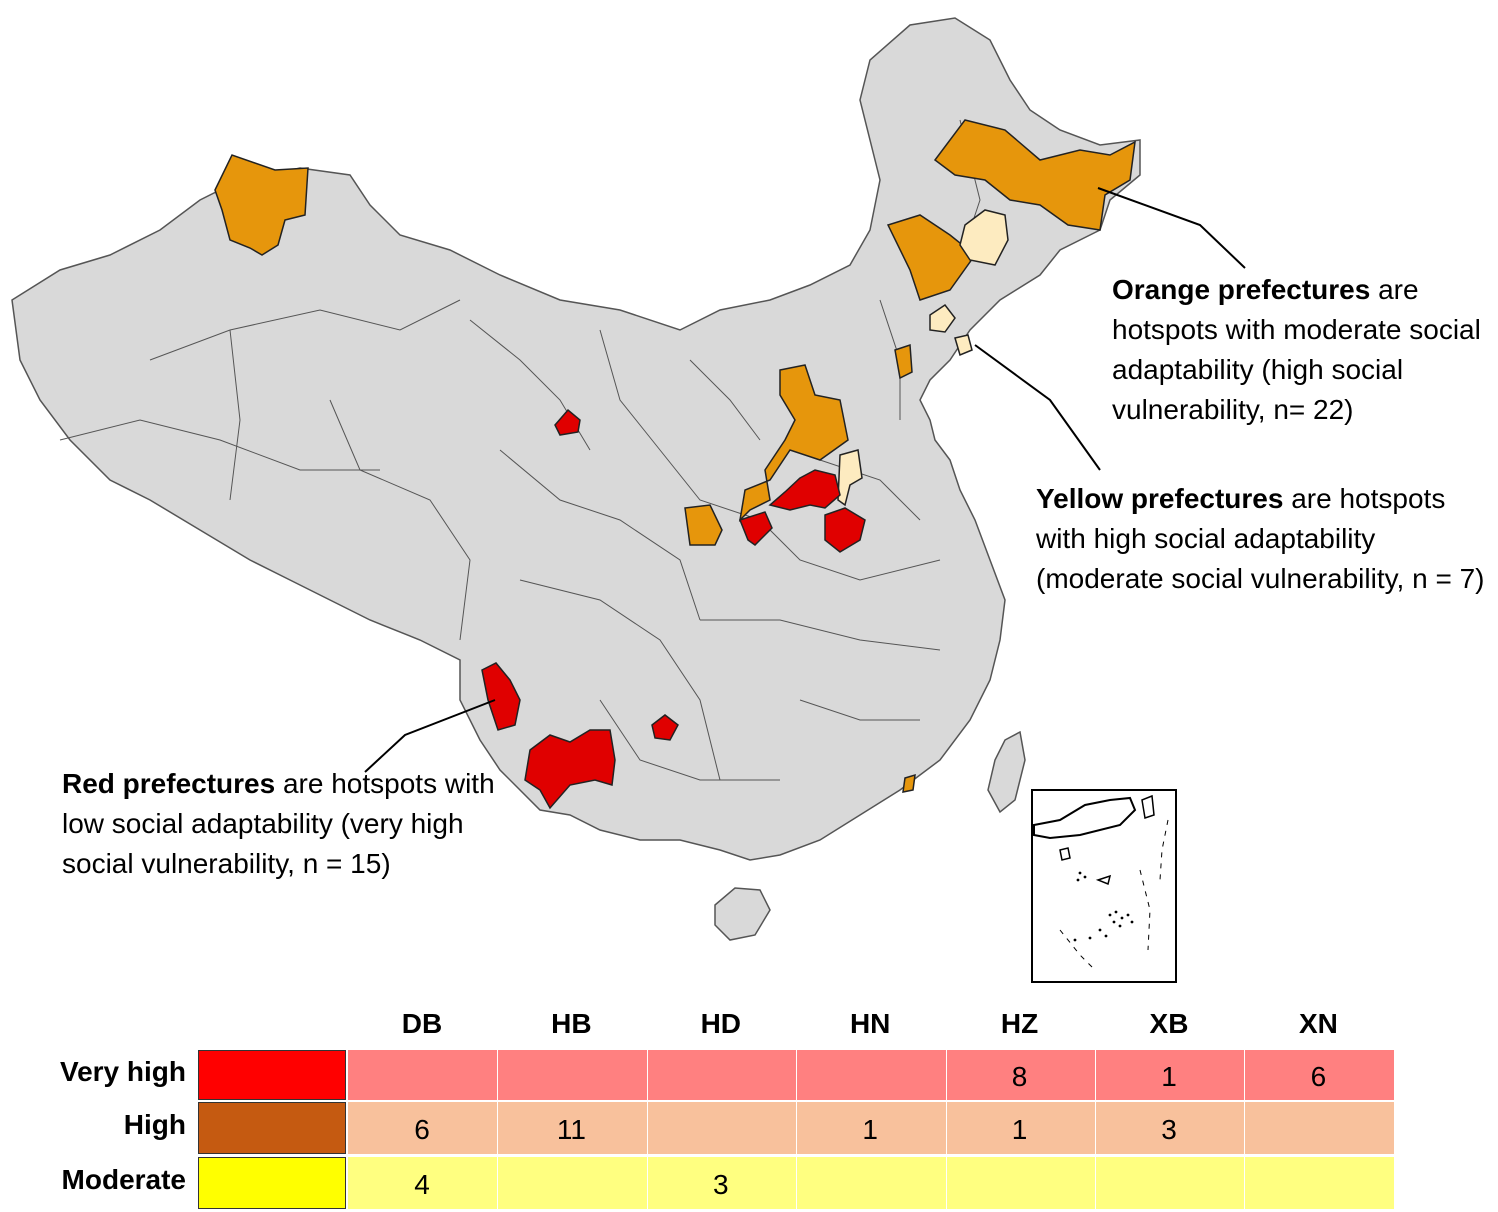 Image resolution: width=1498 pixels, height=1212 pixels. I want to click on hainan-island, so click(742, 914).